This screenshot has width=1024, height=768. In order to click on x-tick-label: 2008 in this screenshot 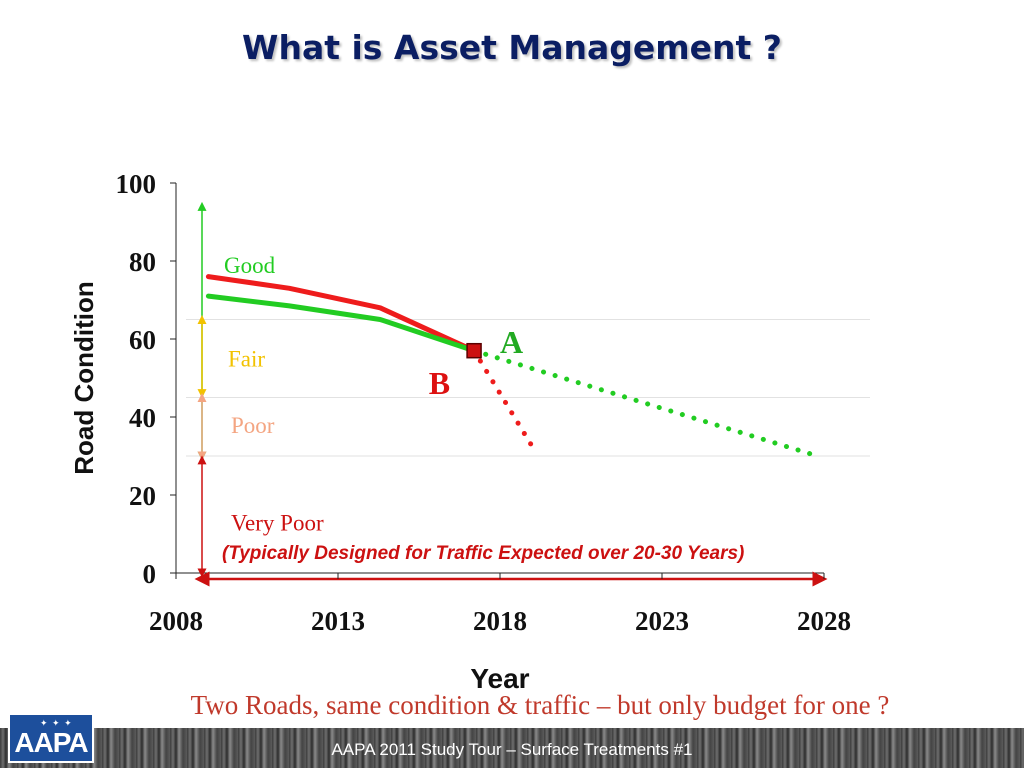, I will do `click(176, 621)`.